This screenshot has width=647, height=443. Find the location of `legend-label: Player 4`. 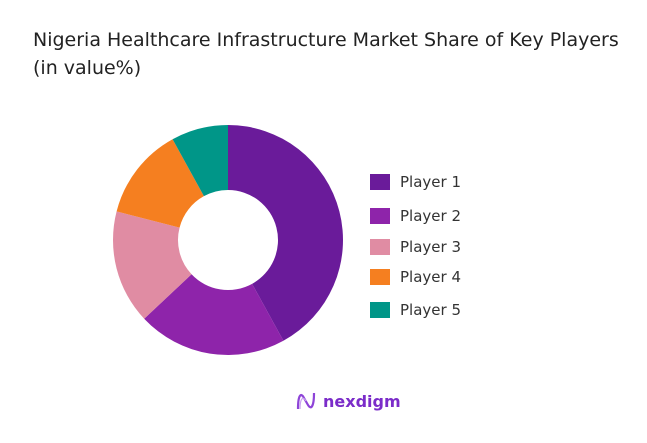

legend-label: Player 4 is located at coordinates (430, 277).